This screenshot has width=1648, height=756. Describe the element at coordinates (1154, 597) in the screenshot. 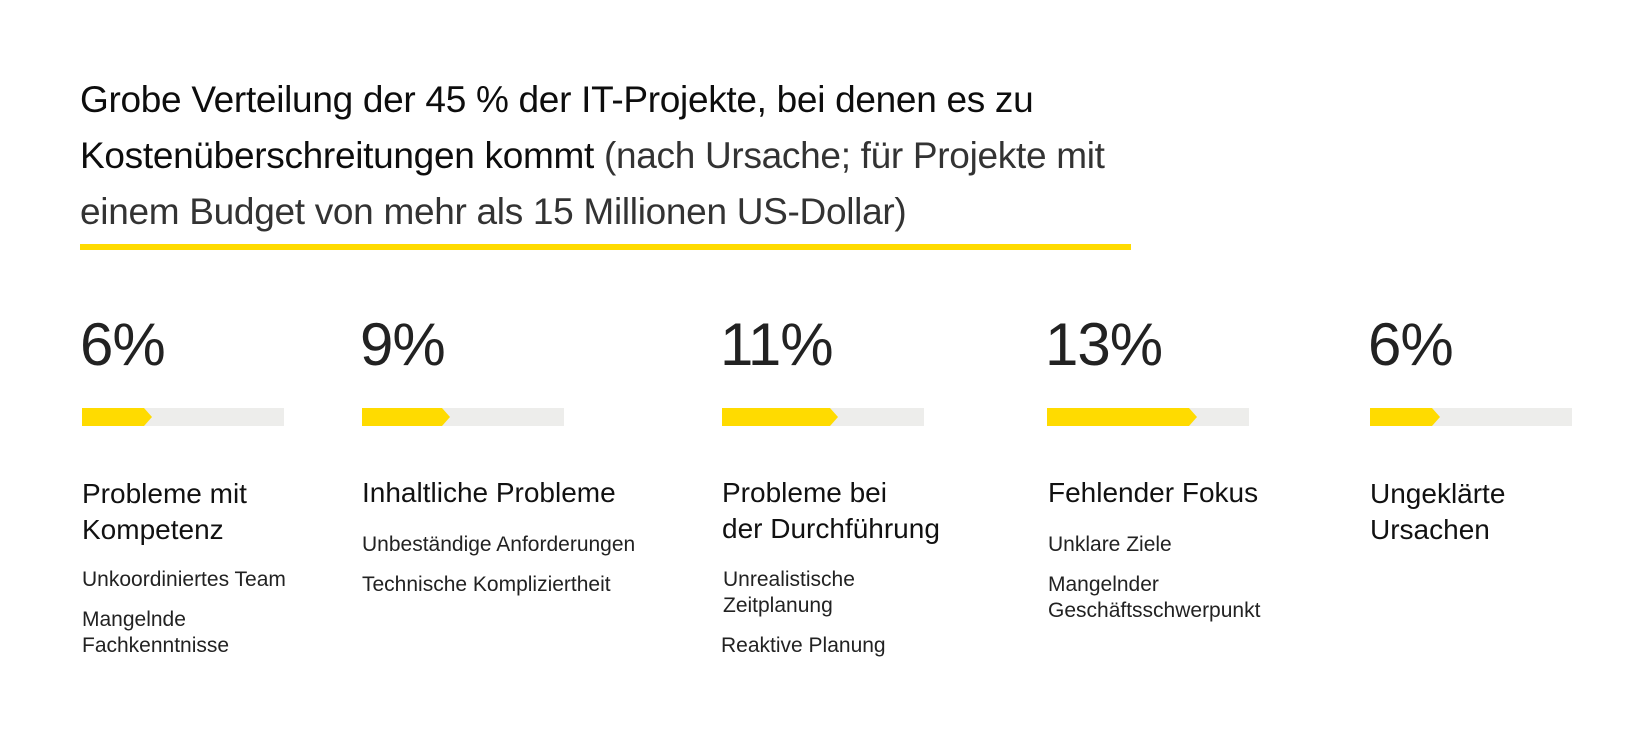

I see `subcategory-item: Mangelnder Geschäftsschwerpunkt` at that location.